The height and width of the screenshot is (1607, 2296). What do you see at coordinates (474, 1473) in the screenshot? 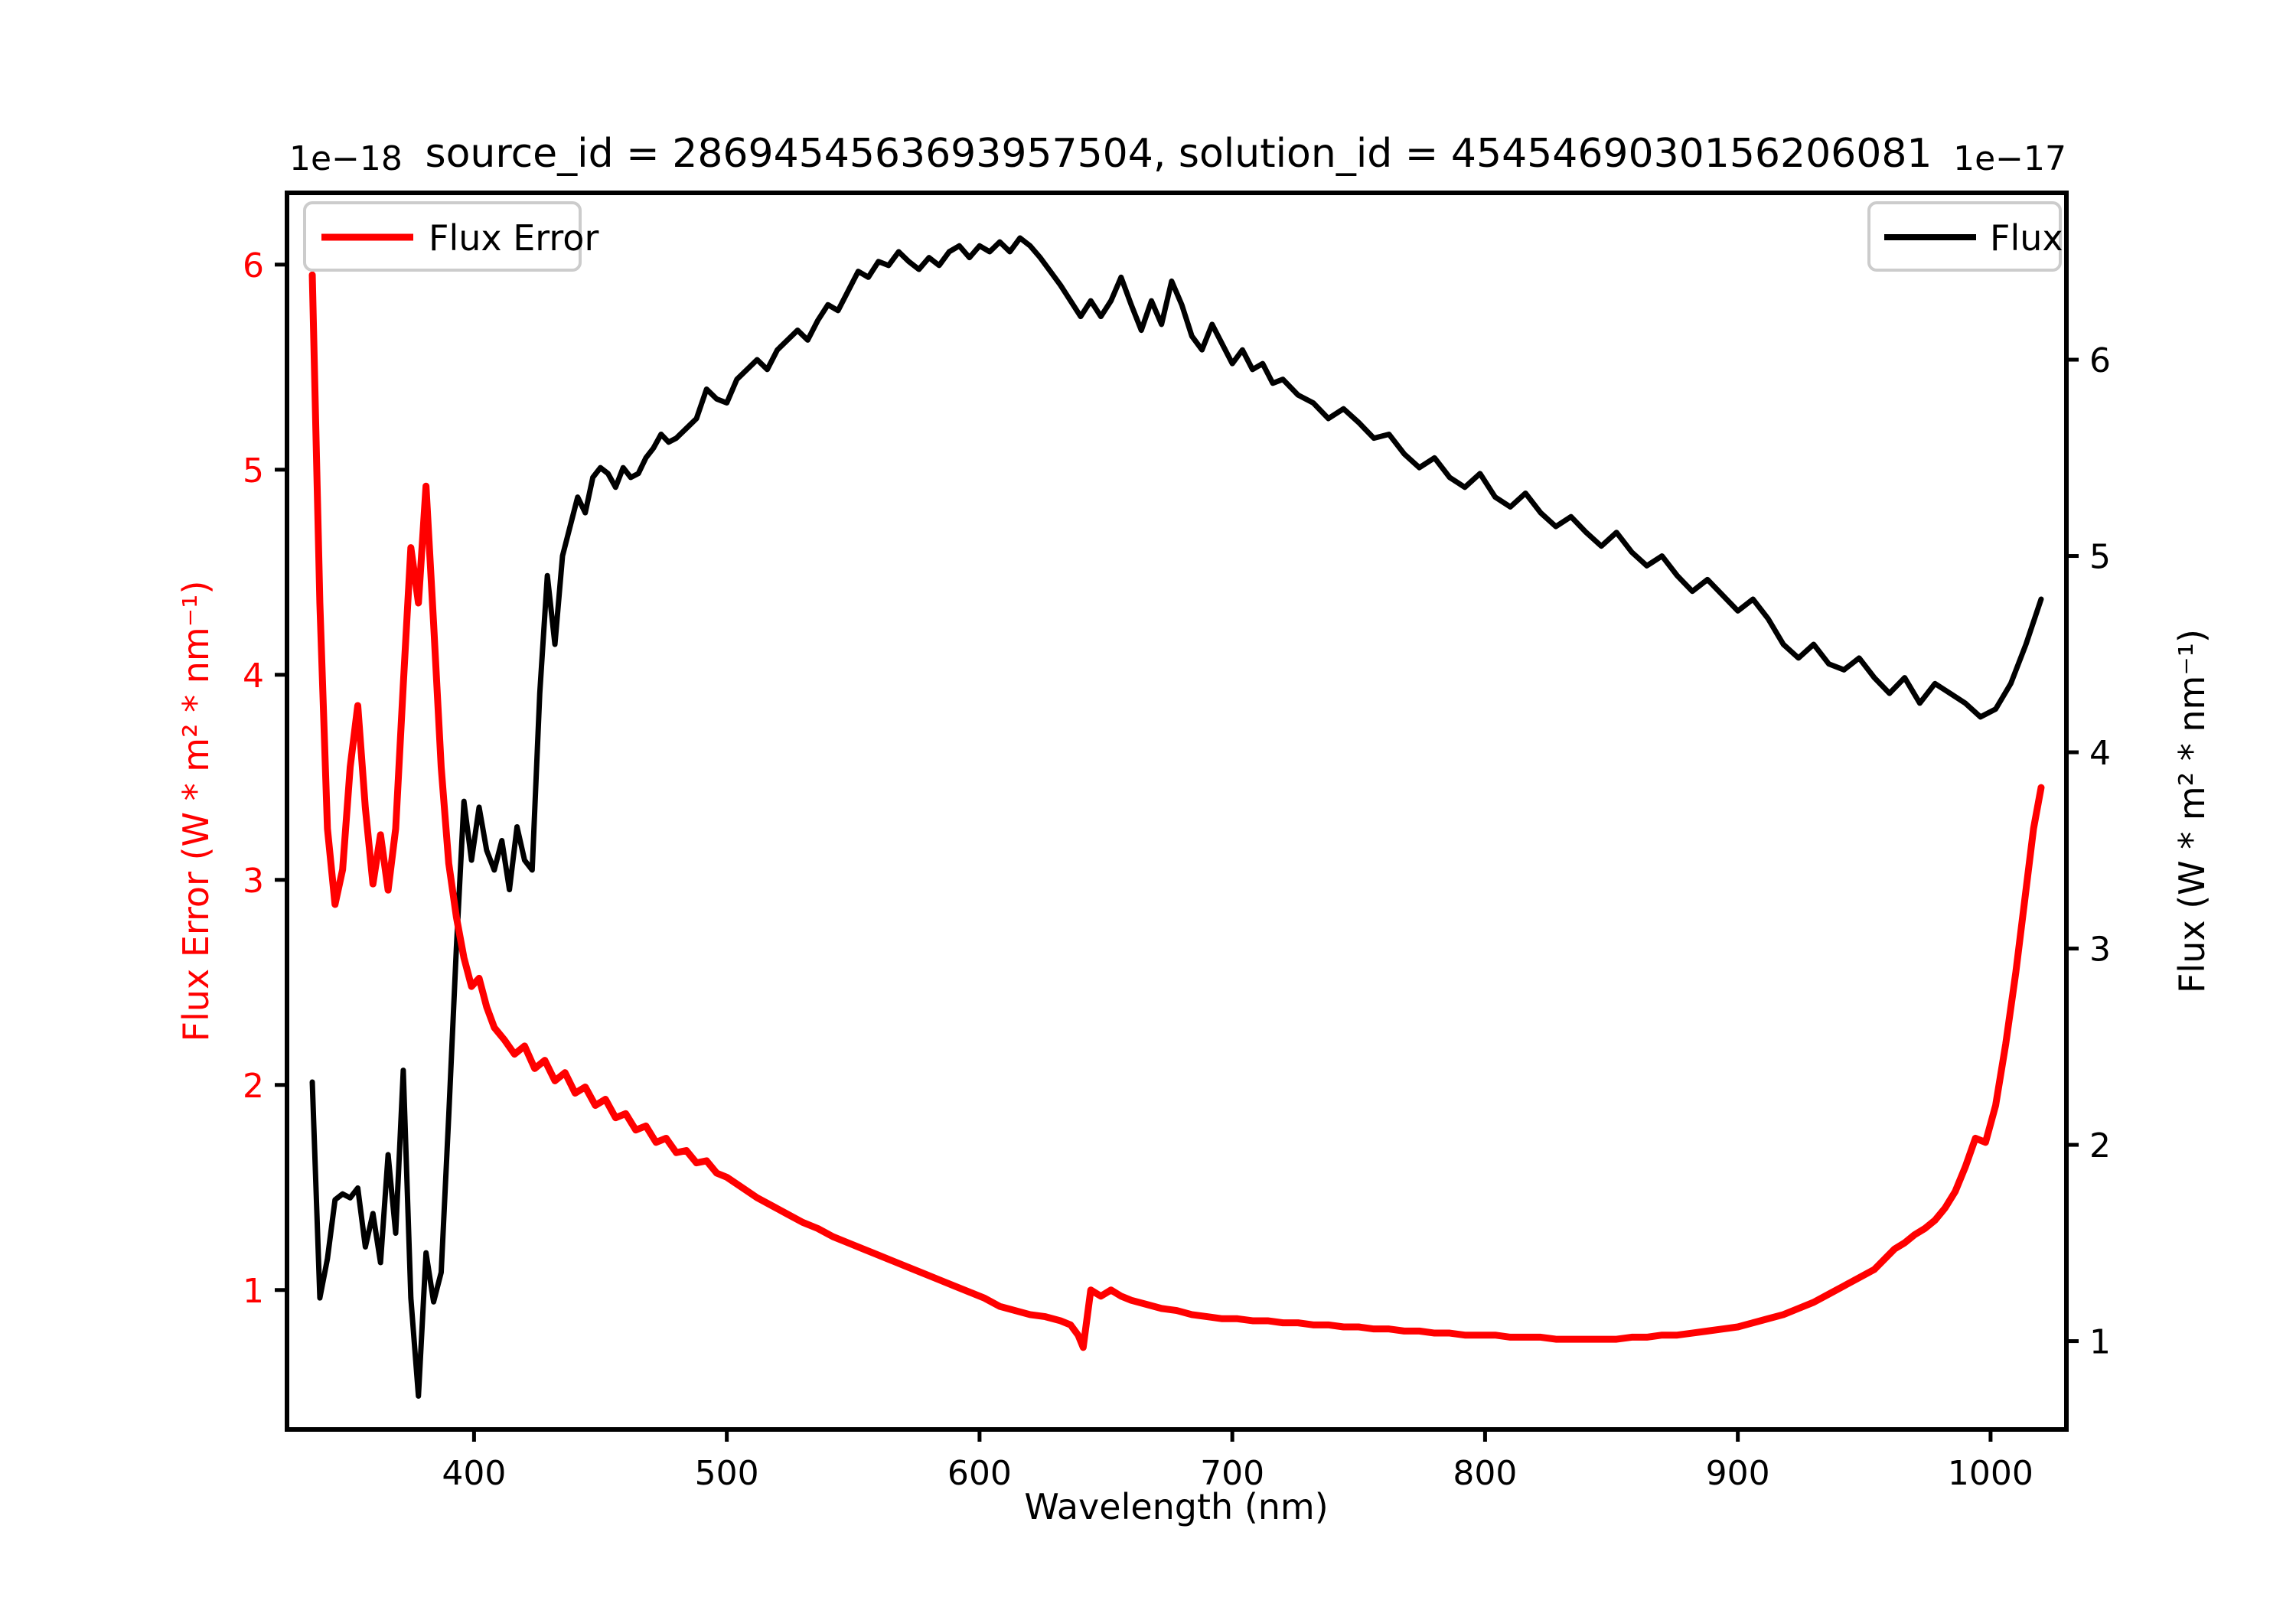
I see `x-tick-label: 400` at bounding box center [474, 1473].